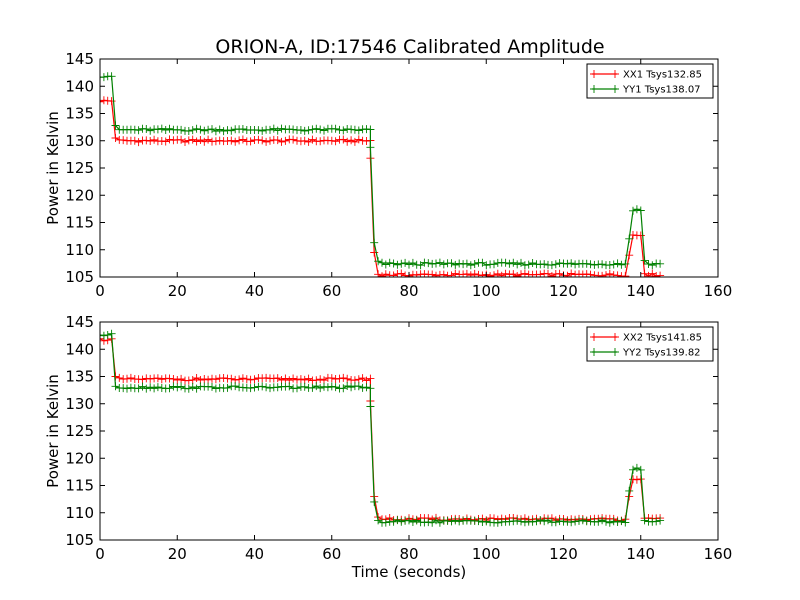 The height and width of the screenshot is (600, 800). What do you see at coordinates (408, 554) in the screenshot?
I see `x-tick-label: 80` at bounding box center [408, 554].